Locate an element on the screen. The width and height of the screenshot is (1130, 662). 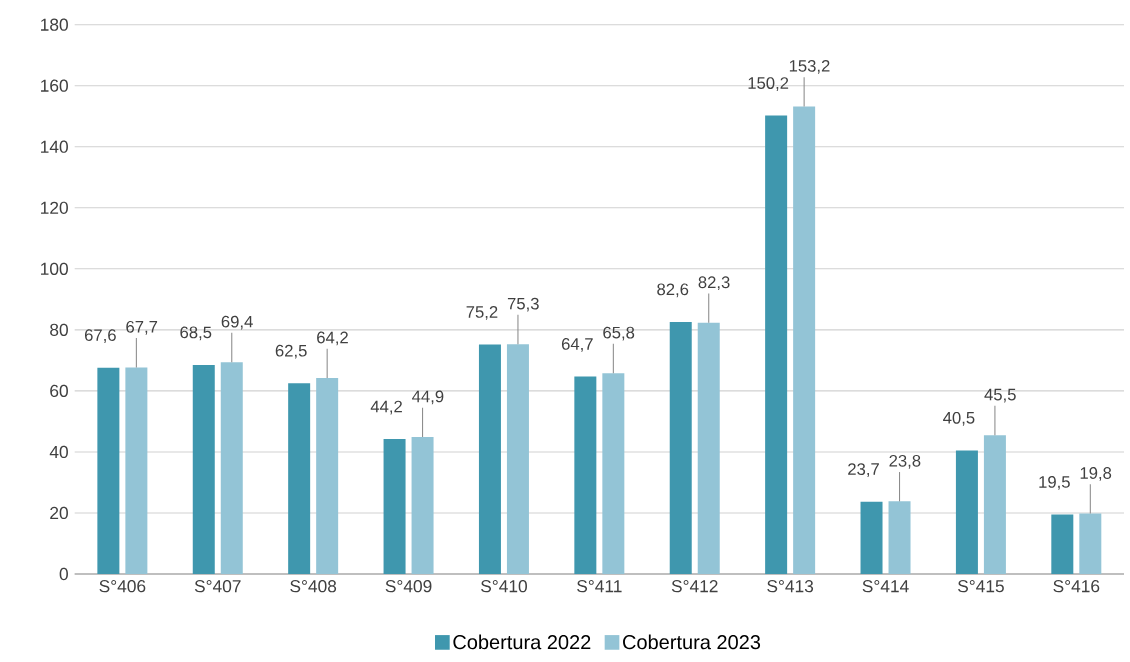
x-tick-label: S°416 is located at coordinates (1076, 586).